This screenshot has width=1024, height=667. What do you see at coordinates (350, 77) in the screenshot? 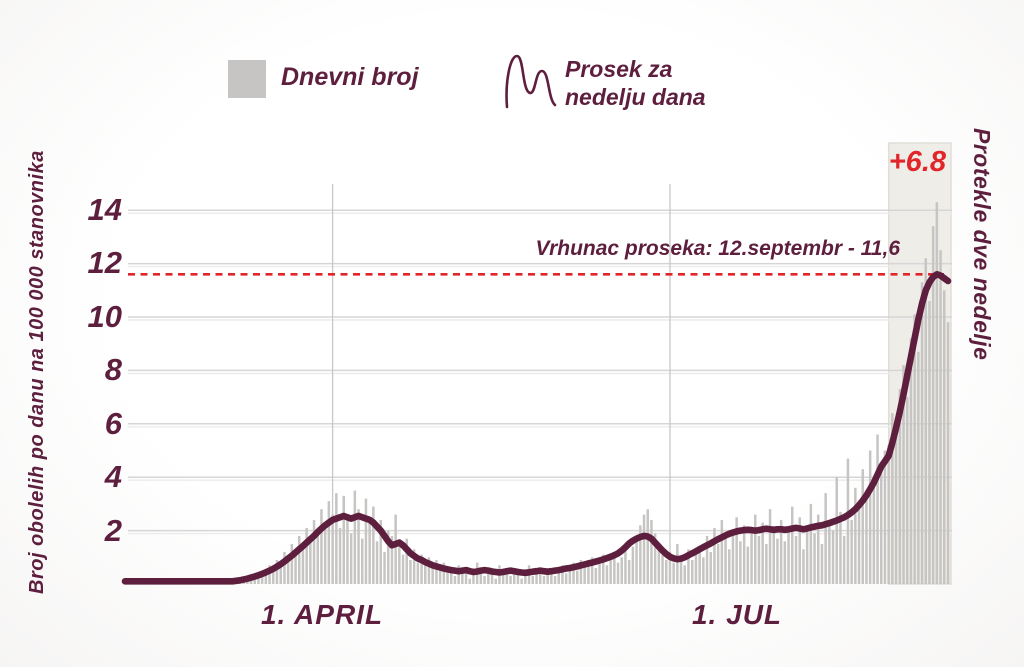
I see `legend-daily-label: Dnevni broj` at bounding box center [350, 77].